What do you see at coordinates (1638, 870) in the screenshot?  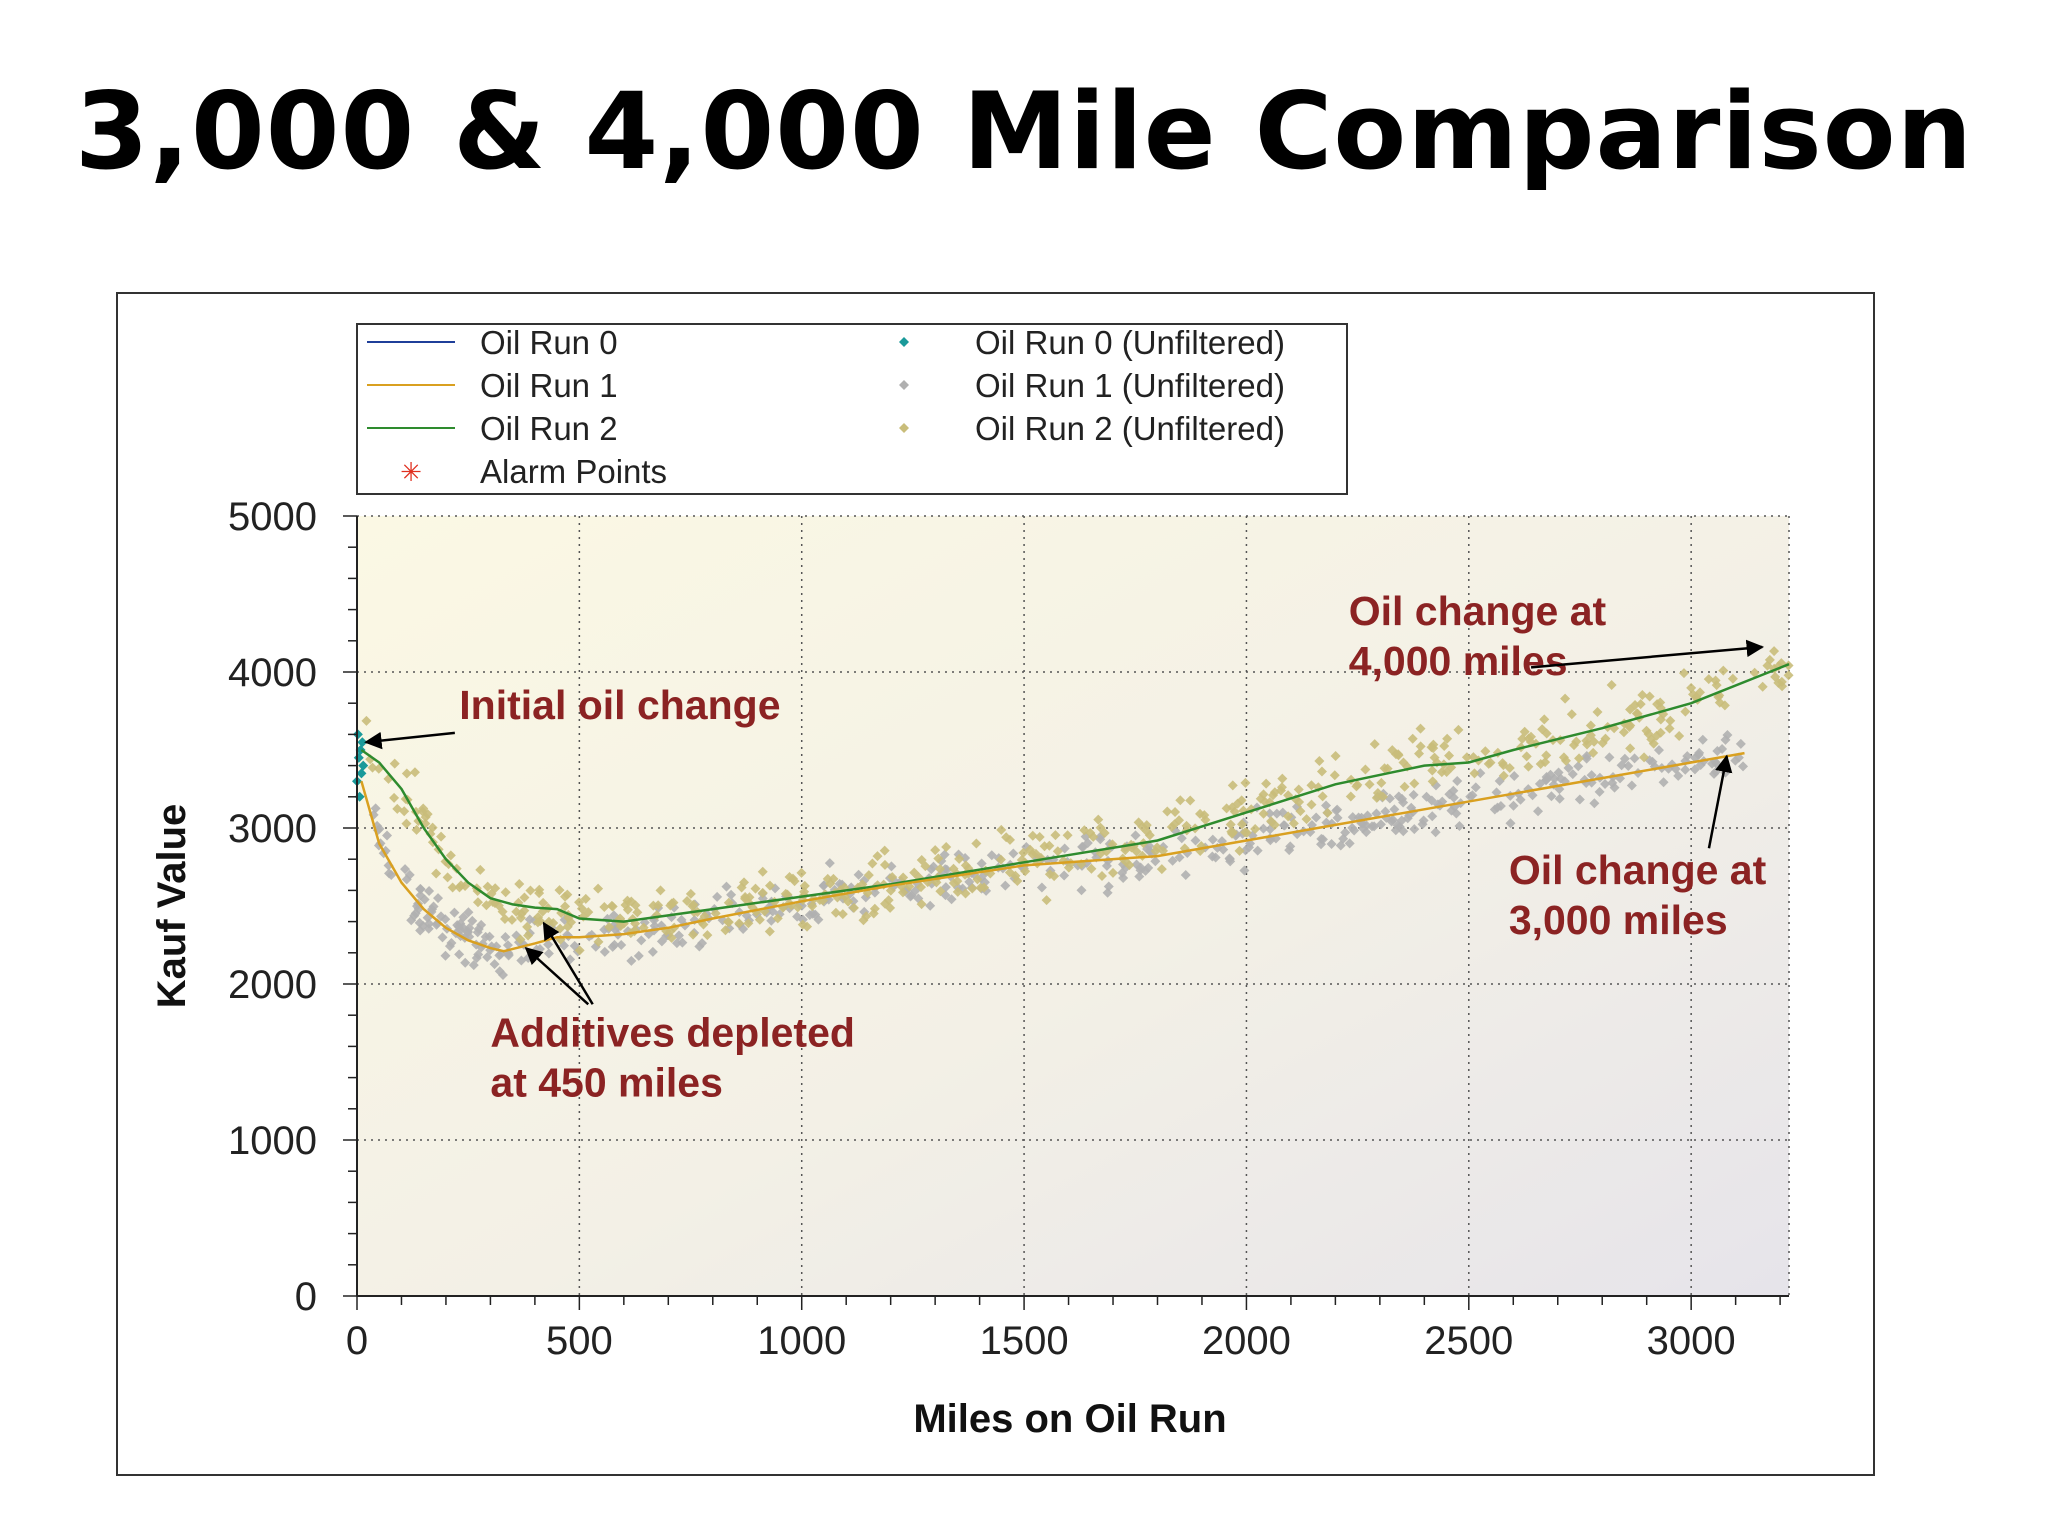 I see `annotation-label: Oil change at` at bounding box center [1638, 870].